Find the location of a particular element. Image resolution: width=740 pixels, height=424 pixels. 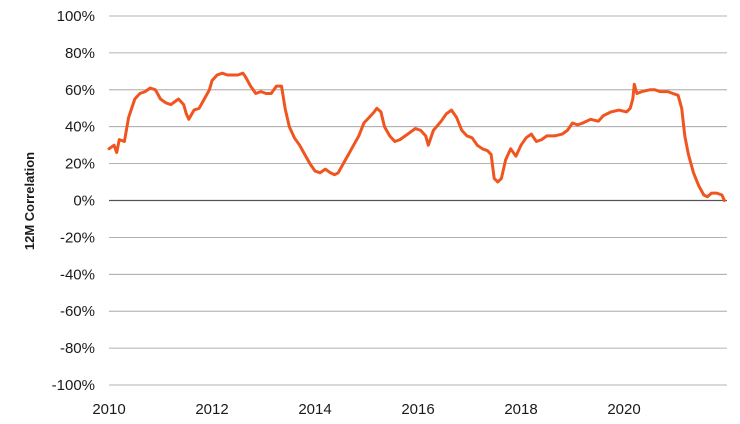

x-tick-label: 2016 is located at coordinates (417, 409).